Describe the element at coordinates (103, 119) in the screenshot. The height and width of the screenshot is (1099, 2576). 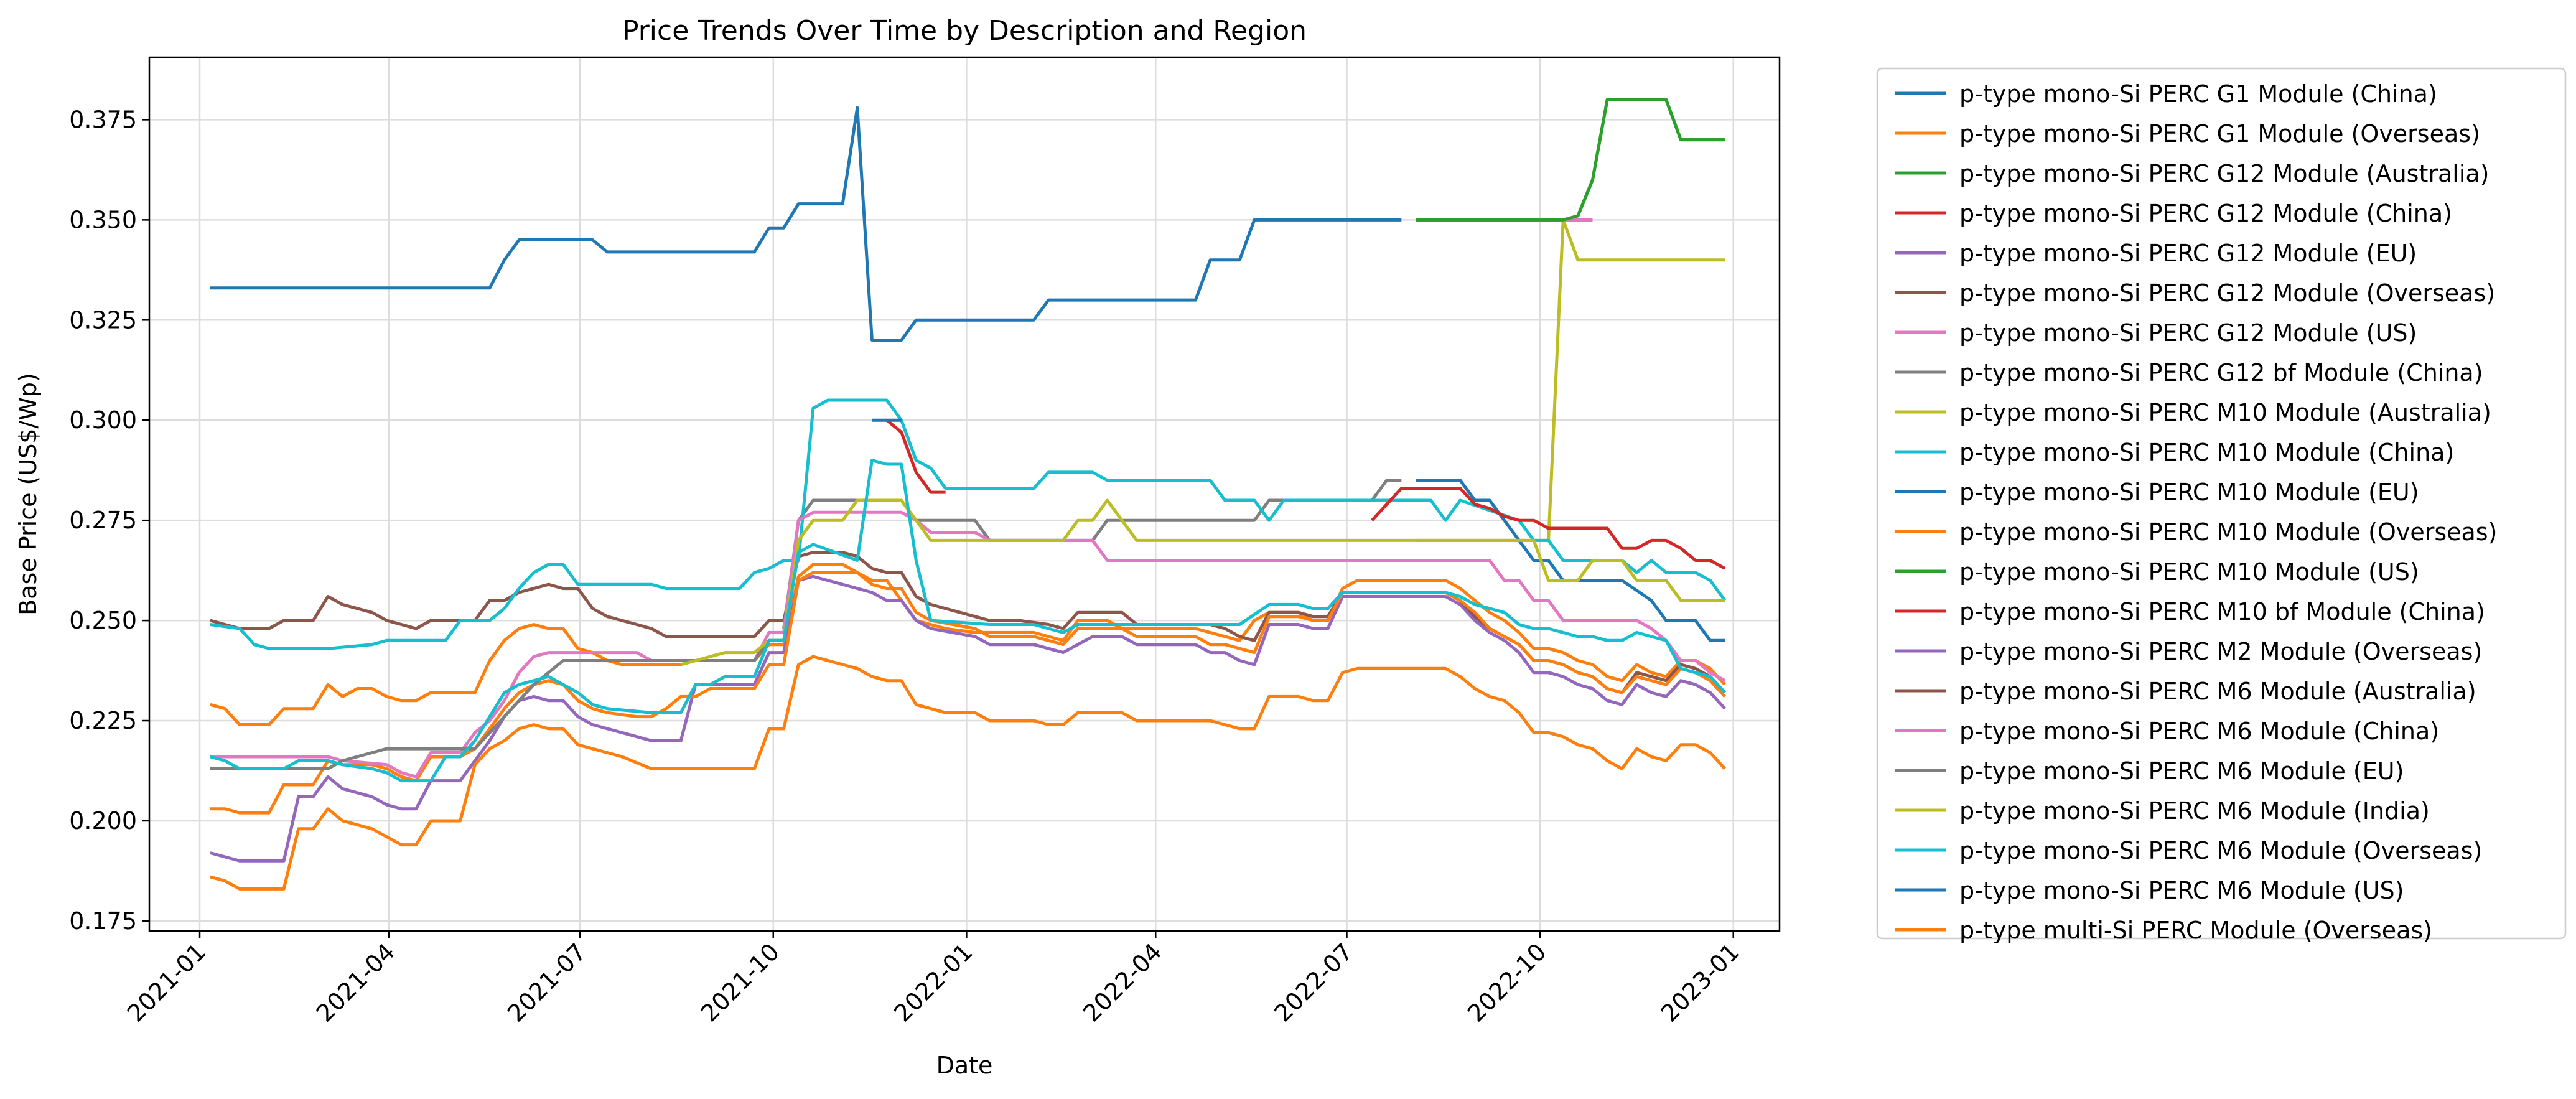
I see `y-tick-label: 0.375` at that location.